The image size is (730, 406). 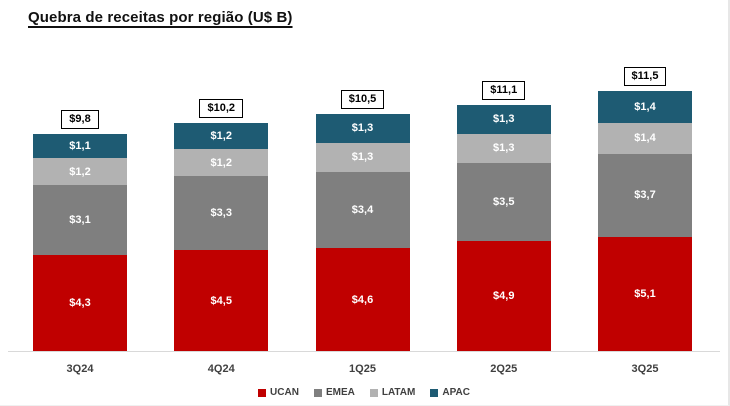 What do you see at coordinates (80, 369) in the screenshot?
I see `x-axis-label-3q24: 3Q24` at bounding box center [80, 369].